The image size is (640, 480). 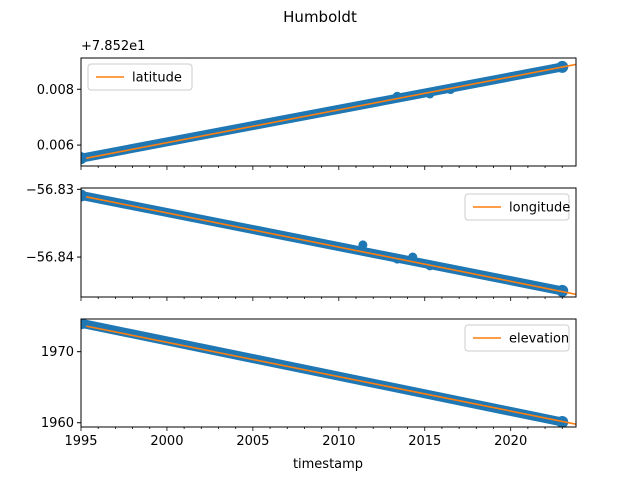 What do you see at coordinates (320, 17) in the screenshot?
I see `chart-title: Humboldt` at bounding box center [320, 17].